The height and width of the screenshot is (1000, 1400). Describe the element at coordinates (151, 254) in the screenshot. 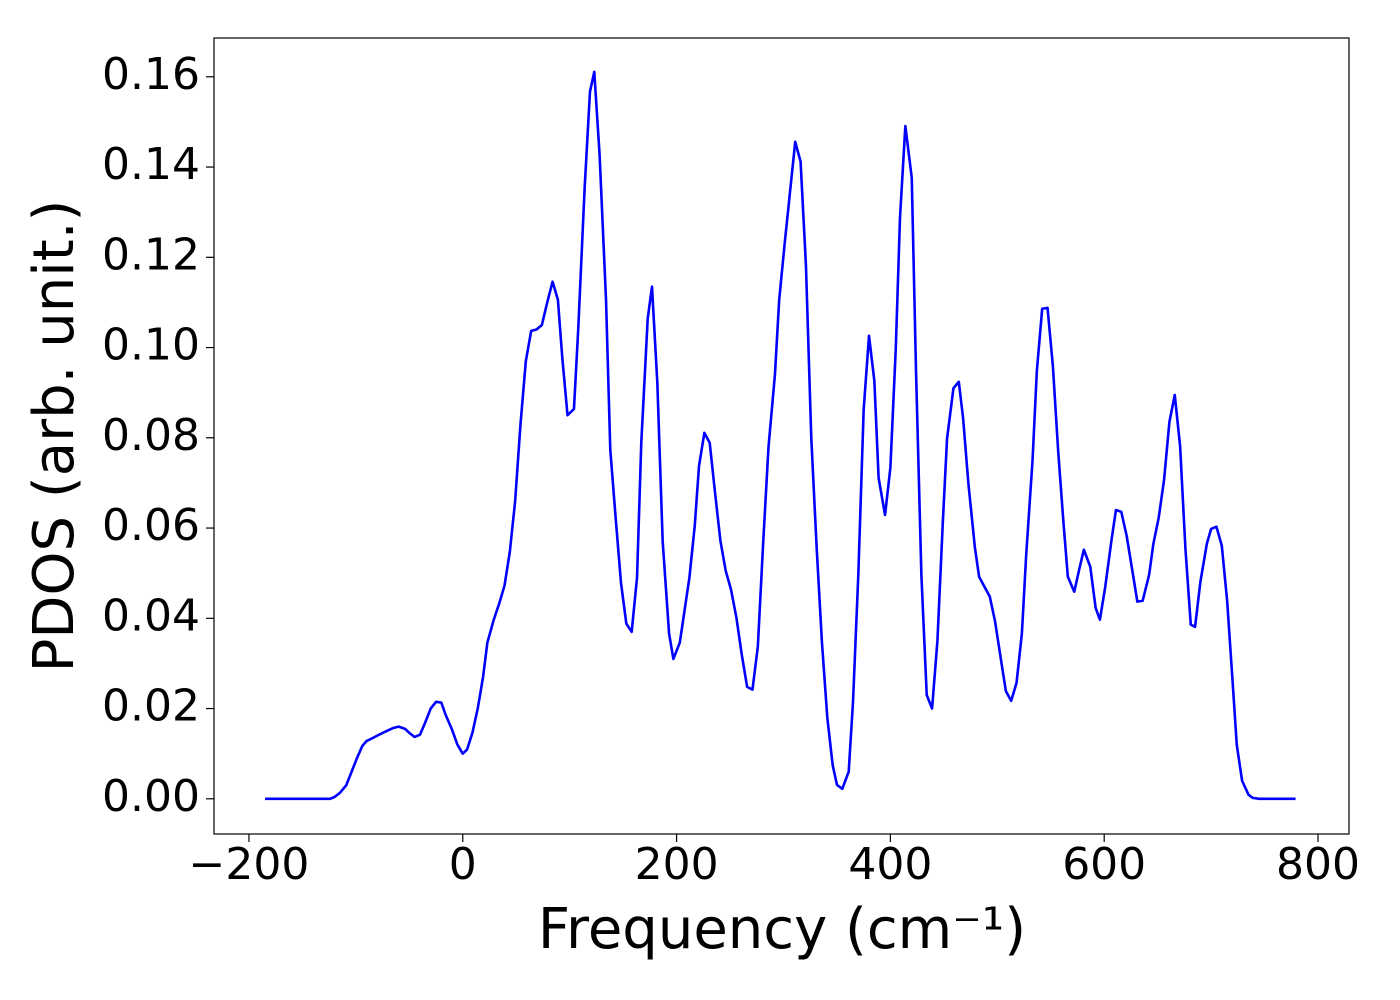

I see `y-tick-label: 0.12` at that location.